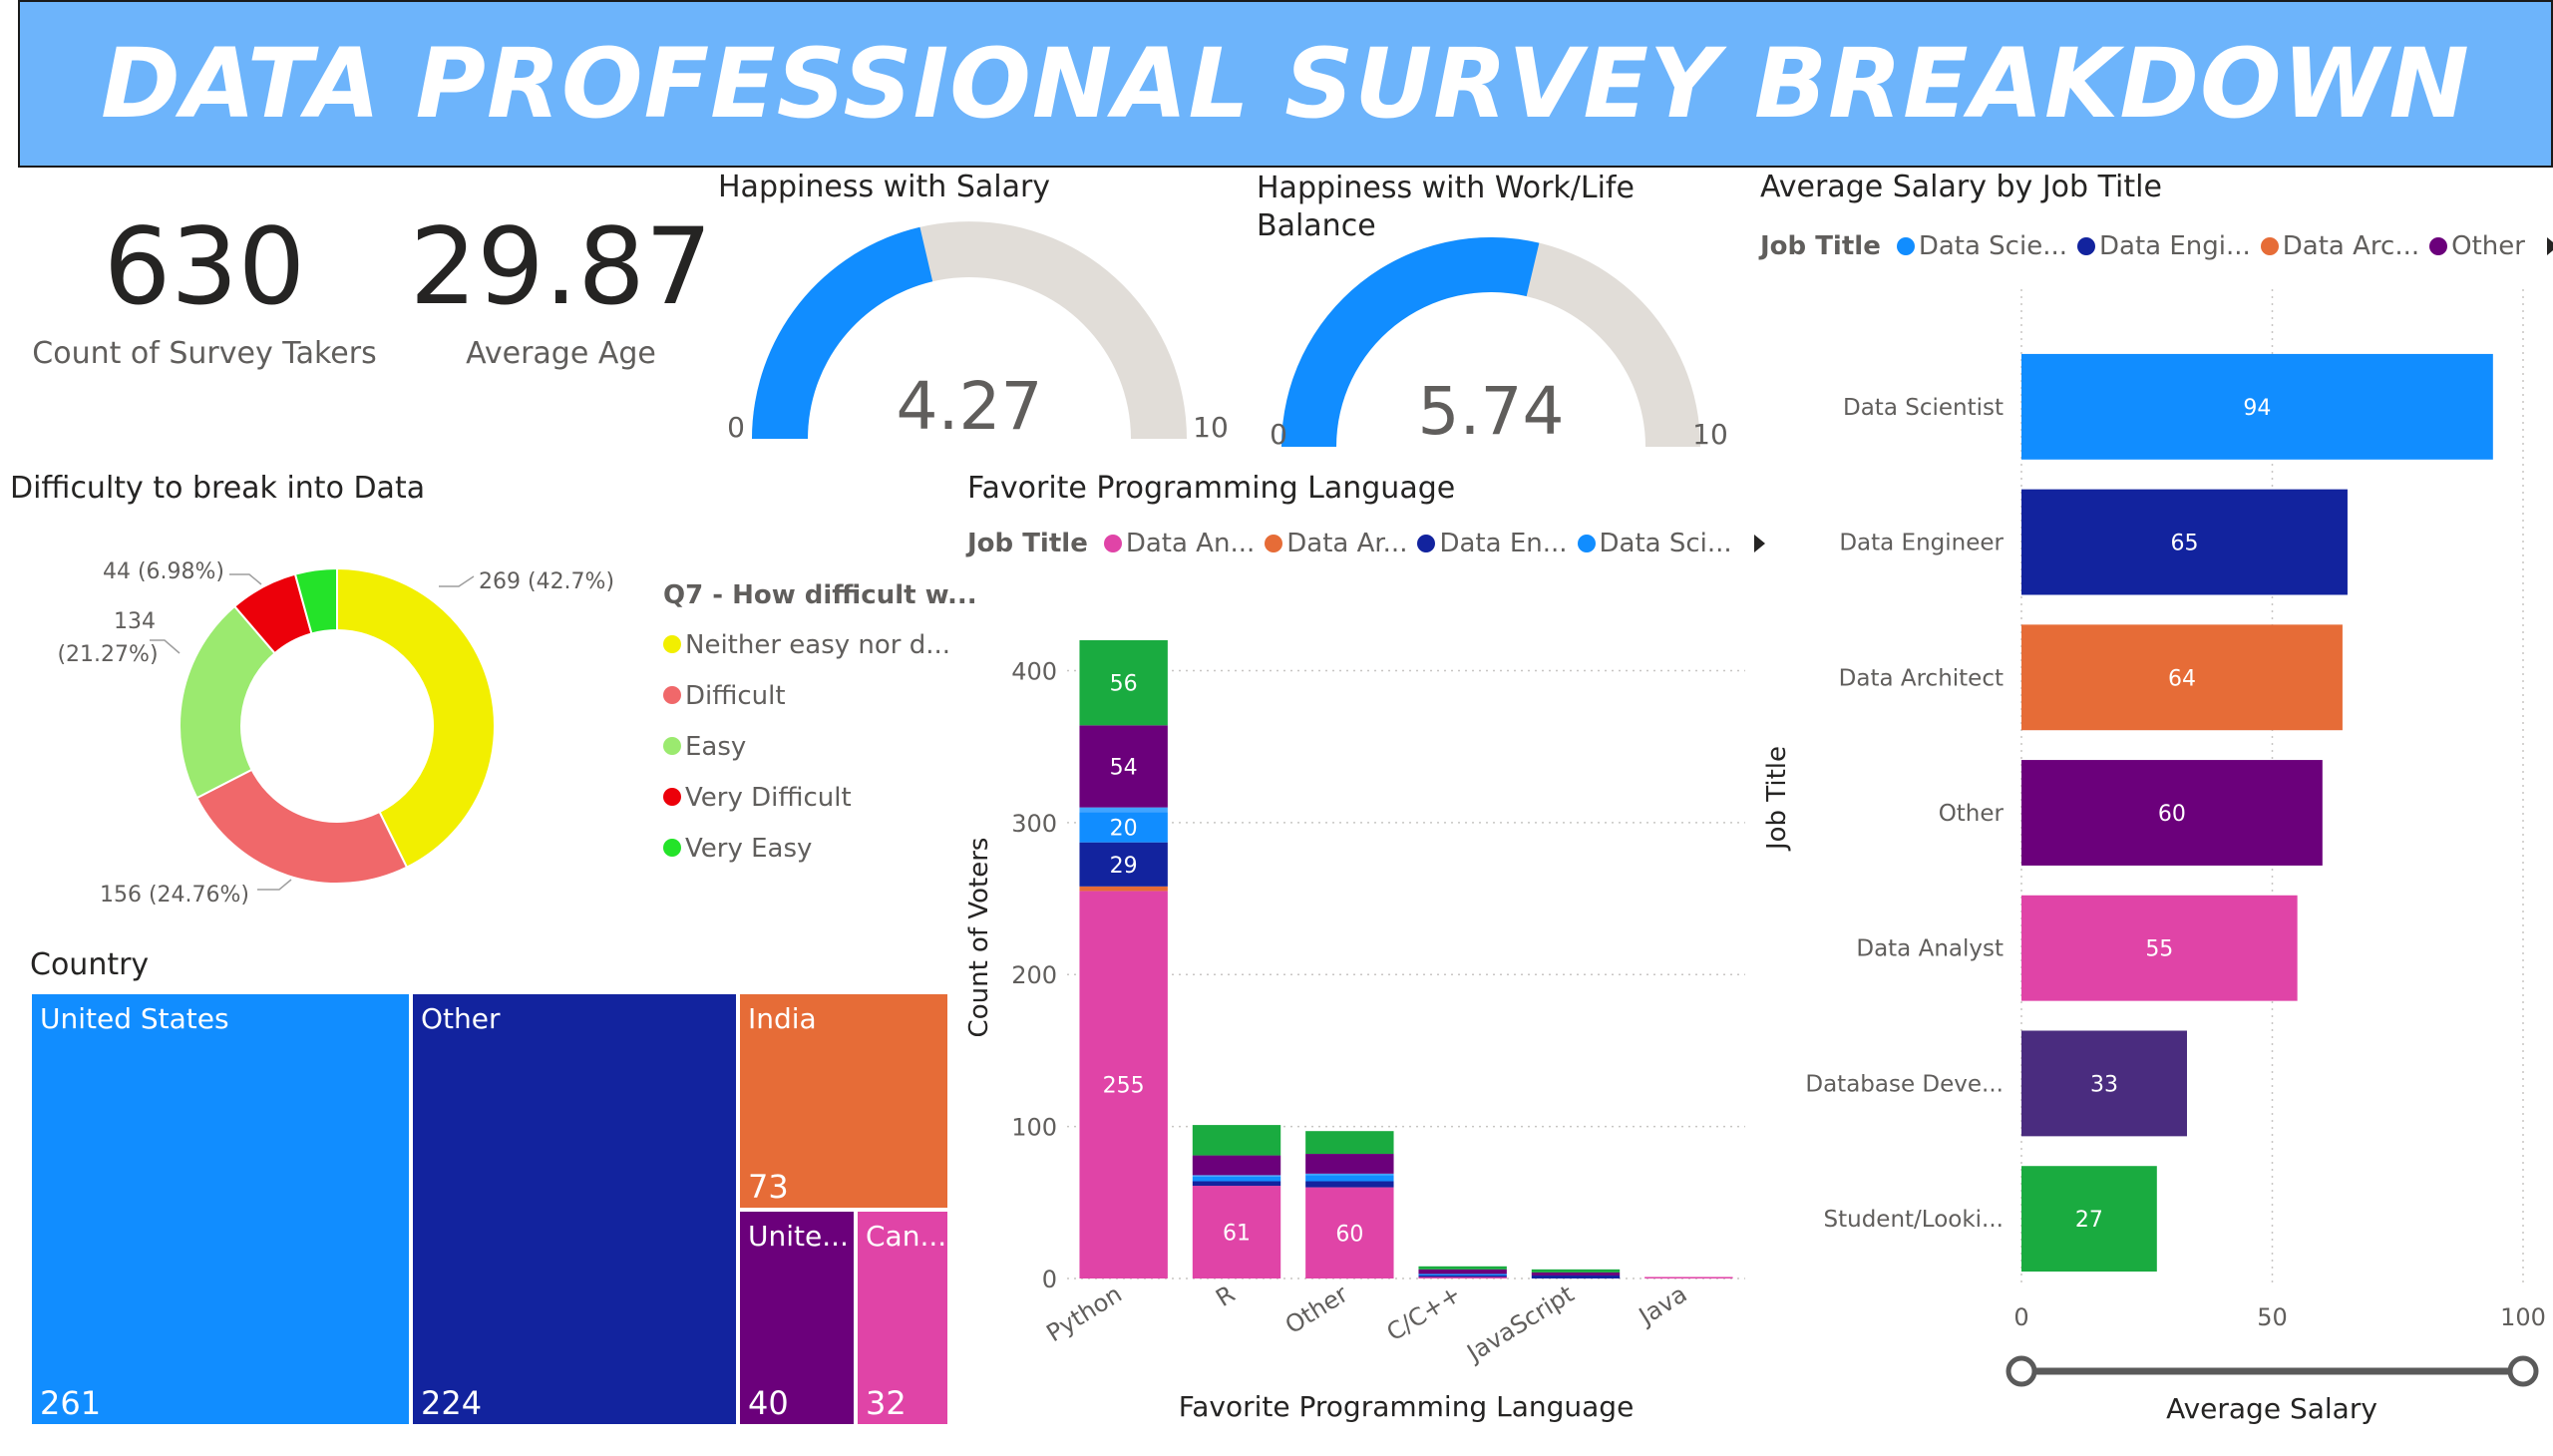  What do you see at coordinates (2523, 1371) in the screenshot?
I see `zoom-slider-handle-right` at bounding box center [2523, 1371].